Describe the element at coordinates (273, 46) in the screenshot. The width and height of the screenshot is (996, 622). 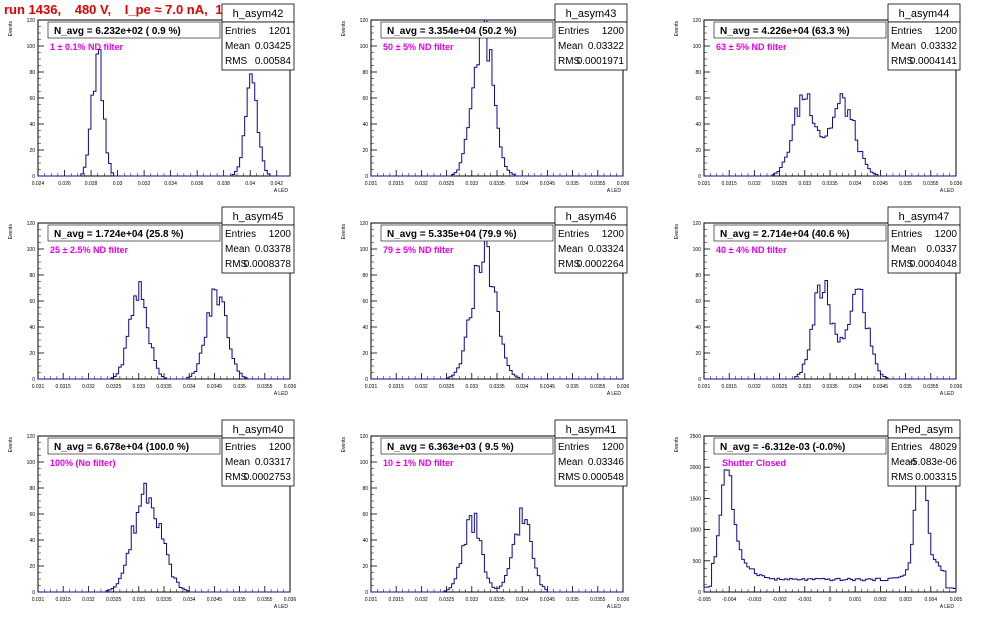
I see `stats-value: 0.03425` at that location.